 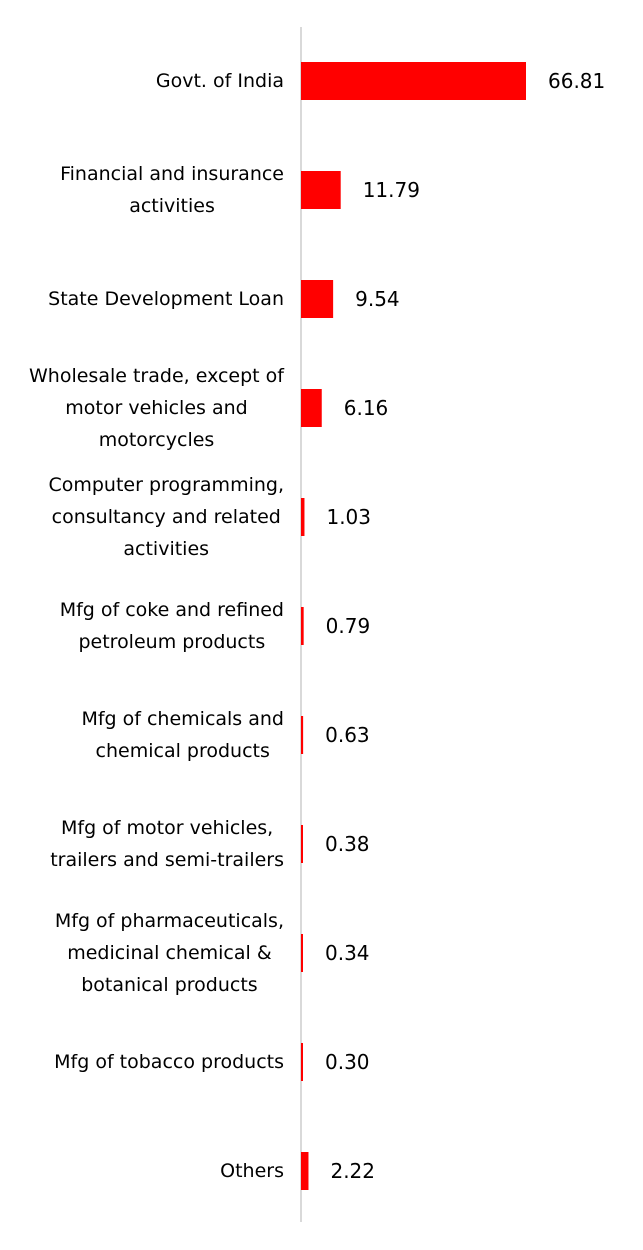 I want to click on category-label-0: Govt. of India, so click(x=220, y=81).